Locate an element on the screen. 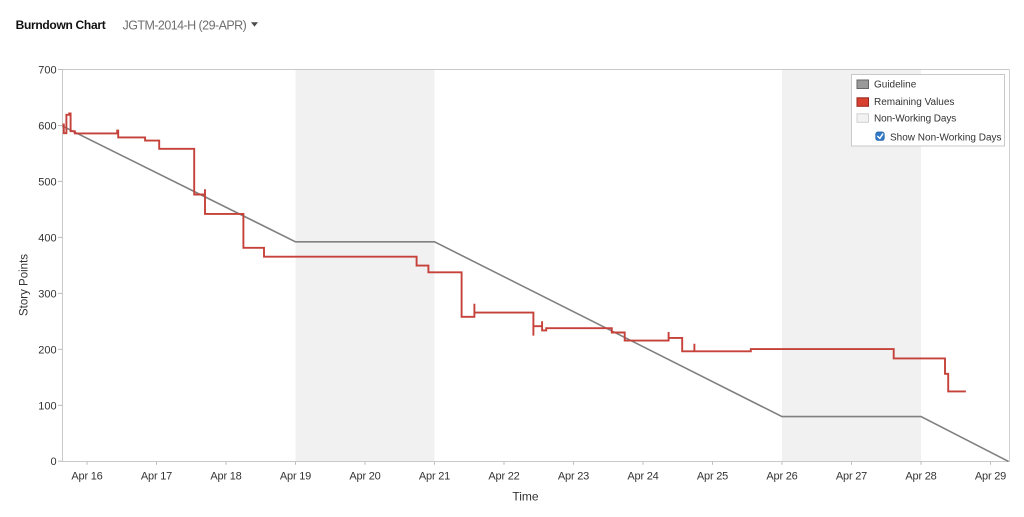 This screenshot has height=517, width=1024. svg-text: Remaining Values is located at coordinates (914, 102).